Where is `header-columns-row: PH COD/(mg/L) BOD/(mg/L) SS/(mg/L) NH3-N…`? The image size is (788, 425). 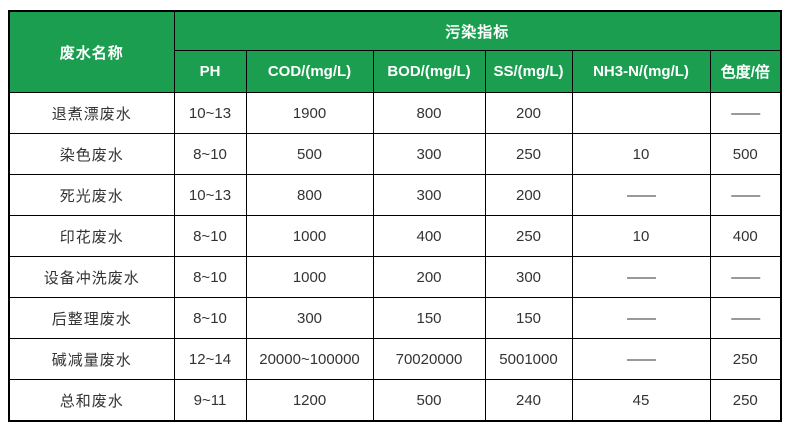
header-columns-row: PH COD/(mg/L) BOD/(mg/L) SS/(mg/L) NH3-N… is located at coordinates (395, 71).